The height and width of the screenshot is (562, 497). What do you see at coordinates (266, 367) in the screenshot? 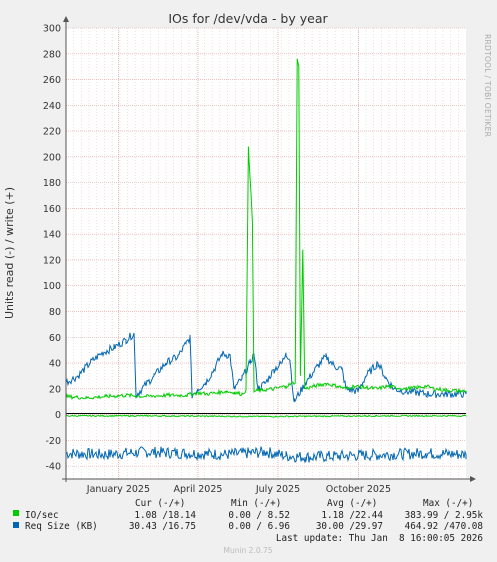
I see `series-line-write` at bounding box center [266, 367].